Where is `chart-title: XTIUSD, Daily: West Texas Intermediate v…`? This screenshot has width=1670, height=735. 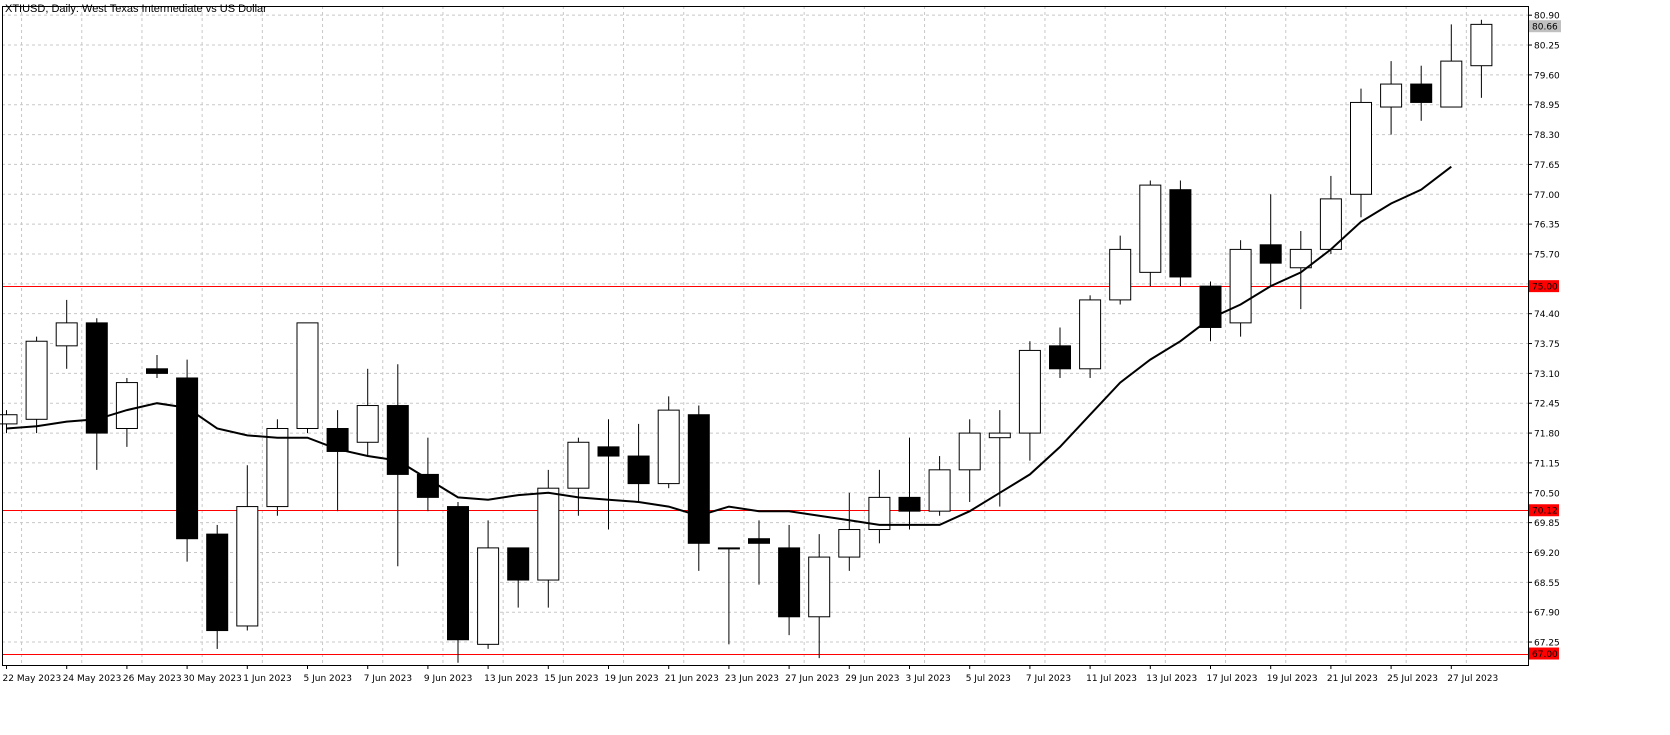
chart-title: XTIUSD, Daily: West Texas Intermediate v… is located at coordinates (136, 9).